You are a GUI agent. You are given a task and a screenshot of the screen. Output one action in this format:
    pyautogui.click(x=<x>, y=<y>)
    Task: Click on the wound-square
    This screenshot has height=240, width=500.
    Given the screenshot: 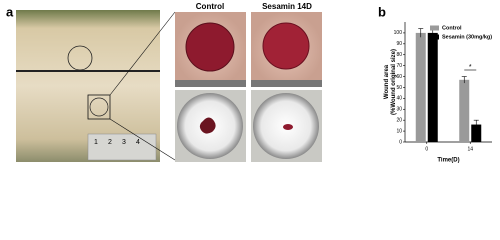 What is the action you would take?
    pyautogui.click(x=99, y=107)
    